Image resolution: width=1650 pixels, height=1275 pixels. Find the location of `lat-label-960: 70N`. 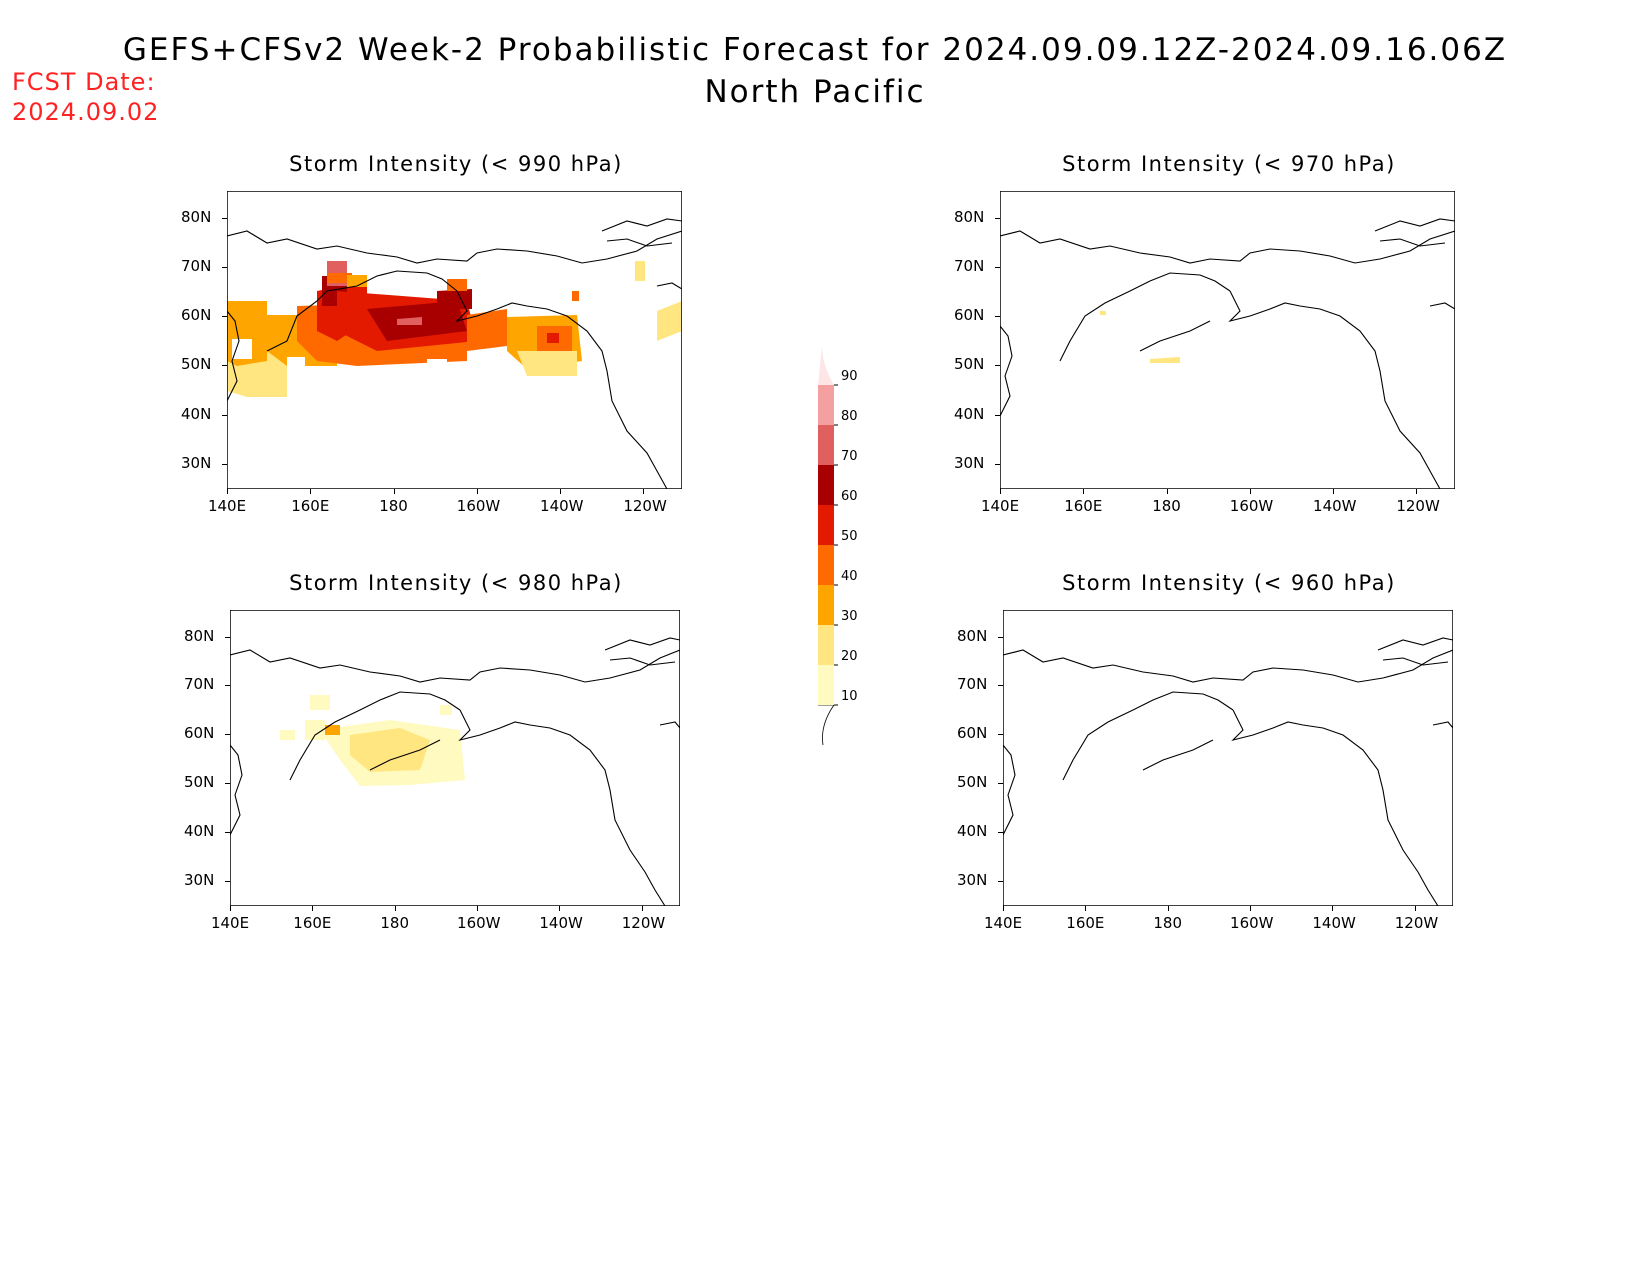

lat-label-960: 70N is located at coordinates (972, 684).